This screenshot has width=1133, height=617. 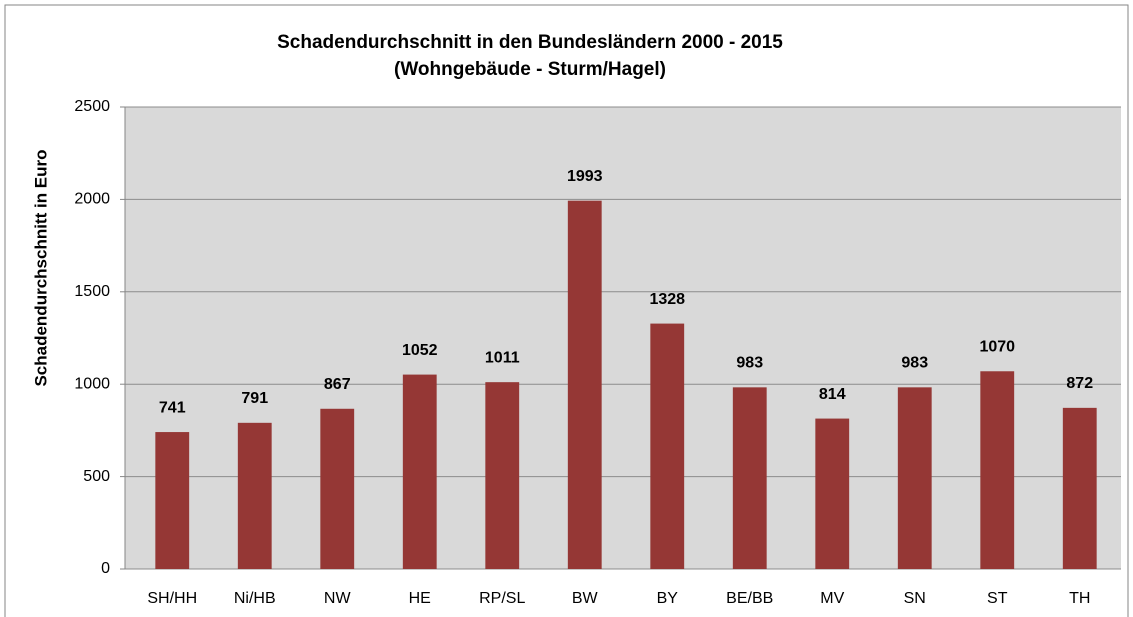 What do you see at coordinates (172, 407) in the screenshot?
I see `data-label: 741` at bounding box center [172, 407].